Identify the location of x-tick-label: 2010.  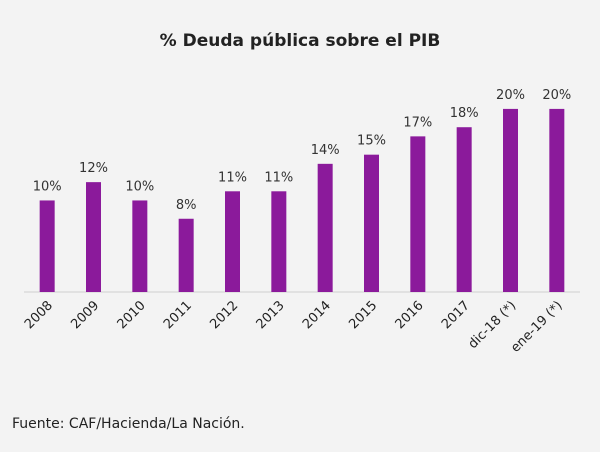
(132, 315).